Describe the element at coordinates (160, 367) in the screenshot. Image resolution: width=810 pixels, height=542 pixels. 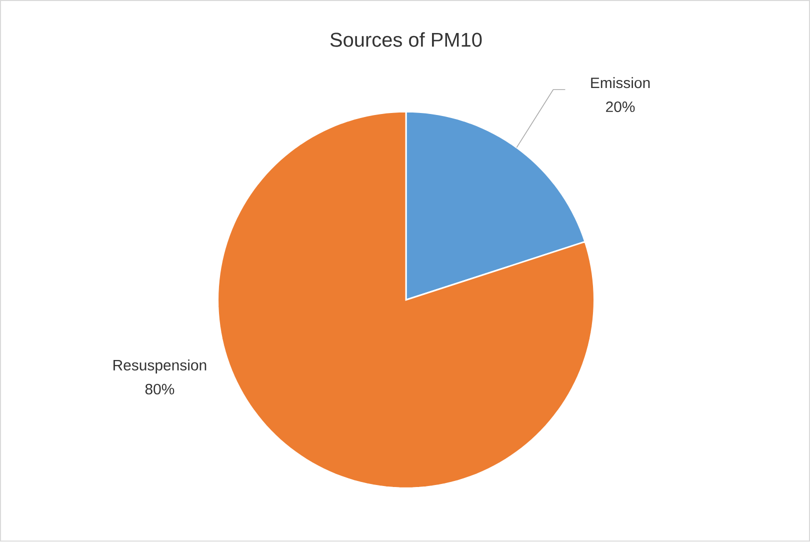
I see `slice-label: Resuspension` at that location.